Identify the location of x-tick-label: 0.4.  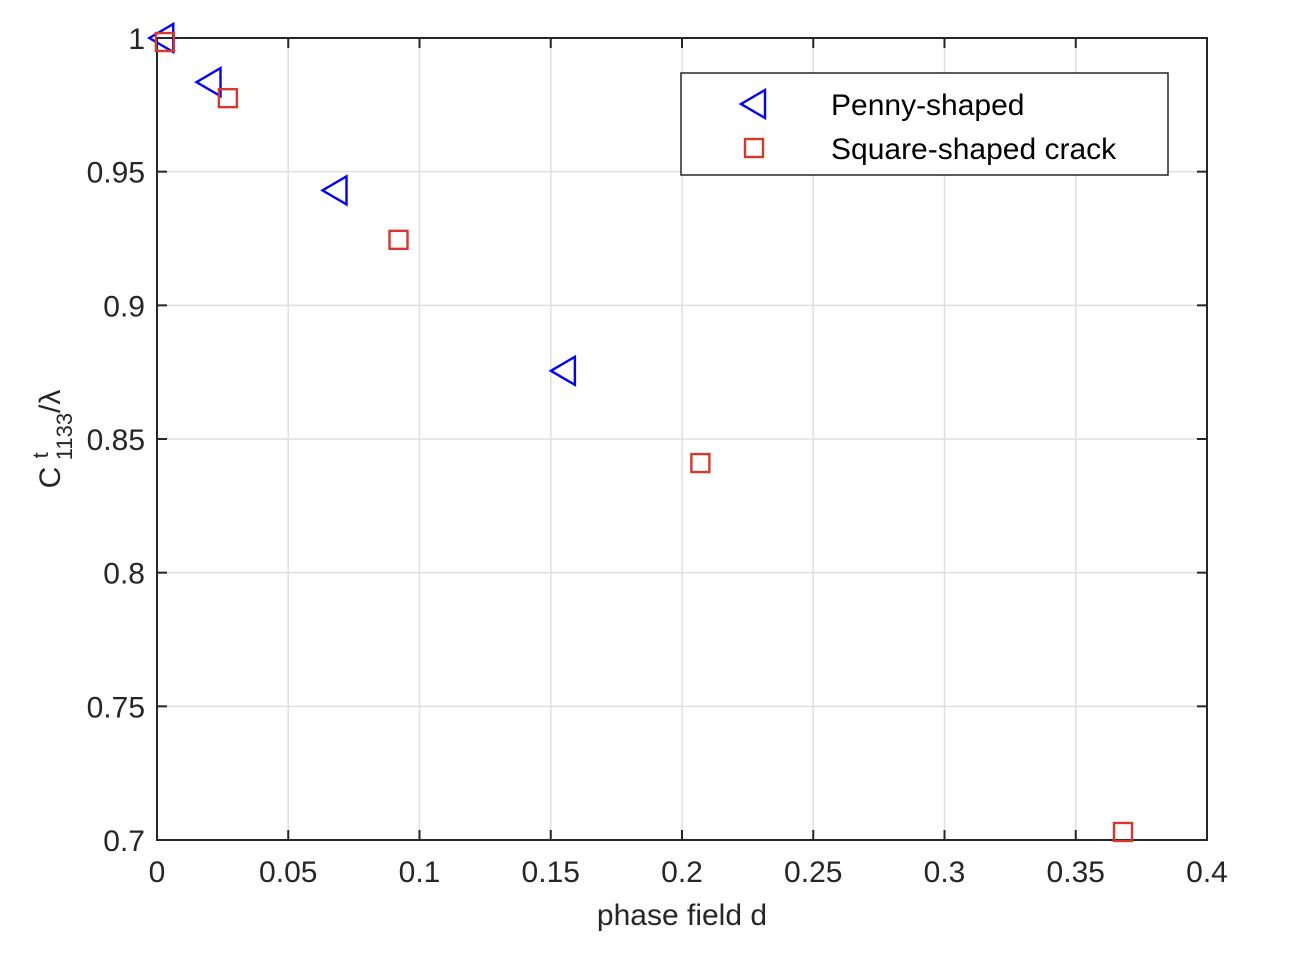
(1207, 872).